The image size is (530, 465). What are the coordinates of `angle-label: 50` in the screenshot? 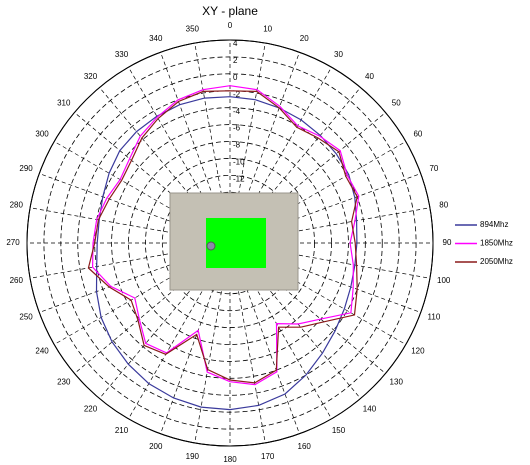 It's located at (396, 103).